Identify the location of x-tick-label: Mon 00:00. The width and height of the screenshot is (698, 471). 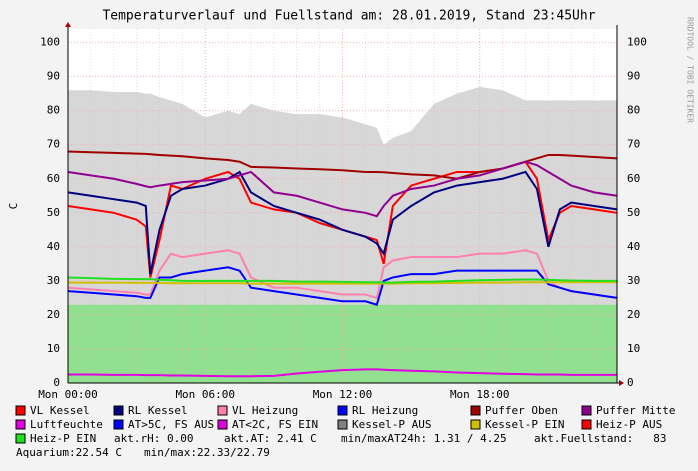
(68, 394).